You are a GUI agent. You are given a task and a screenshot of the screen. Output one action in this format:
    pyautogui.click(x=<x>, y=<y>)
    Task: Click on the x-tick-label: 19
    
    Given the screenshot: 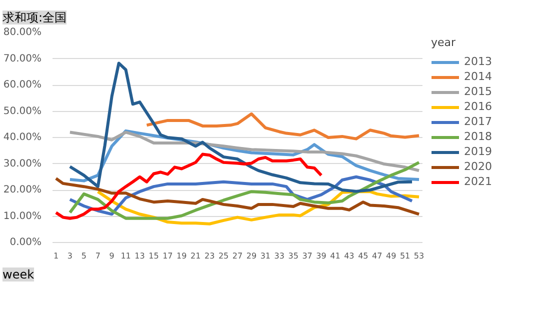 What is the action you would take?
    pyautogui.click(x=181, y=256)
    